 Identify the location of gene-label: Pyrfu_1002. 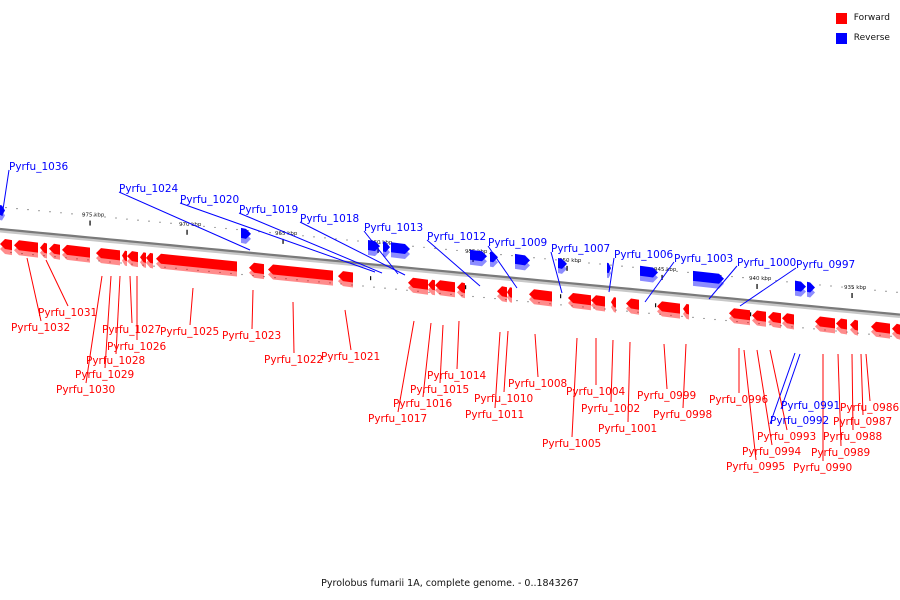
(610, 409).